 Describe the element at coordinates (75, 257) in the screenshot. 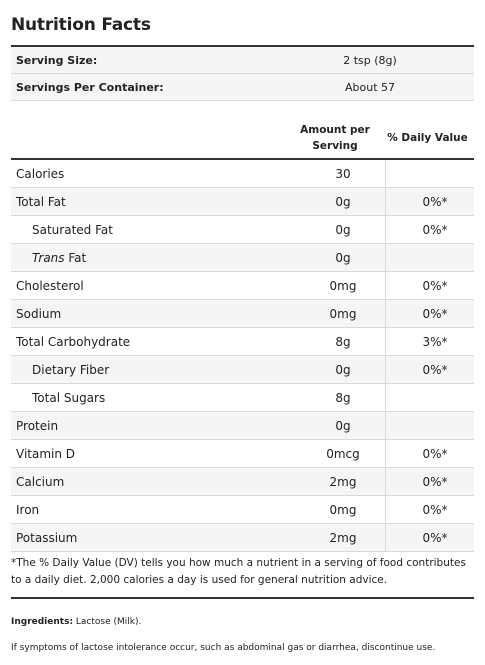

I see `nutrient-name-rest: Fat` at that location.